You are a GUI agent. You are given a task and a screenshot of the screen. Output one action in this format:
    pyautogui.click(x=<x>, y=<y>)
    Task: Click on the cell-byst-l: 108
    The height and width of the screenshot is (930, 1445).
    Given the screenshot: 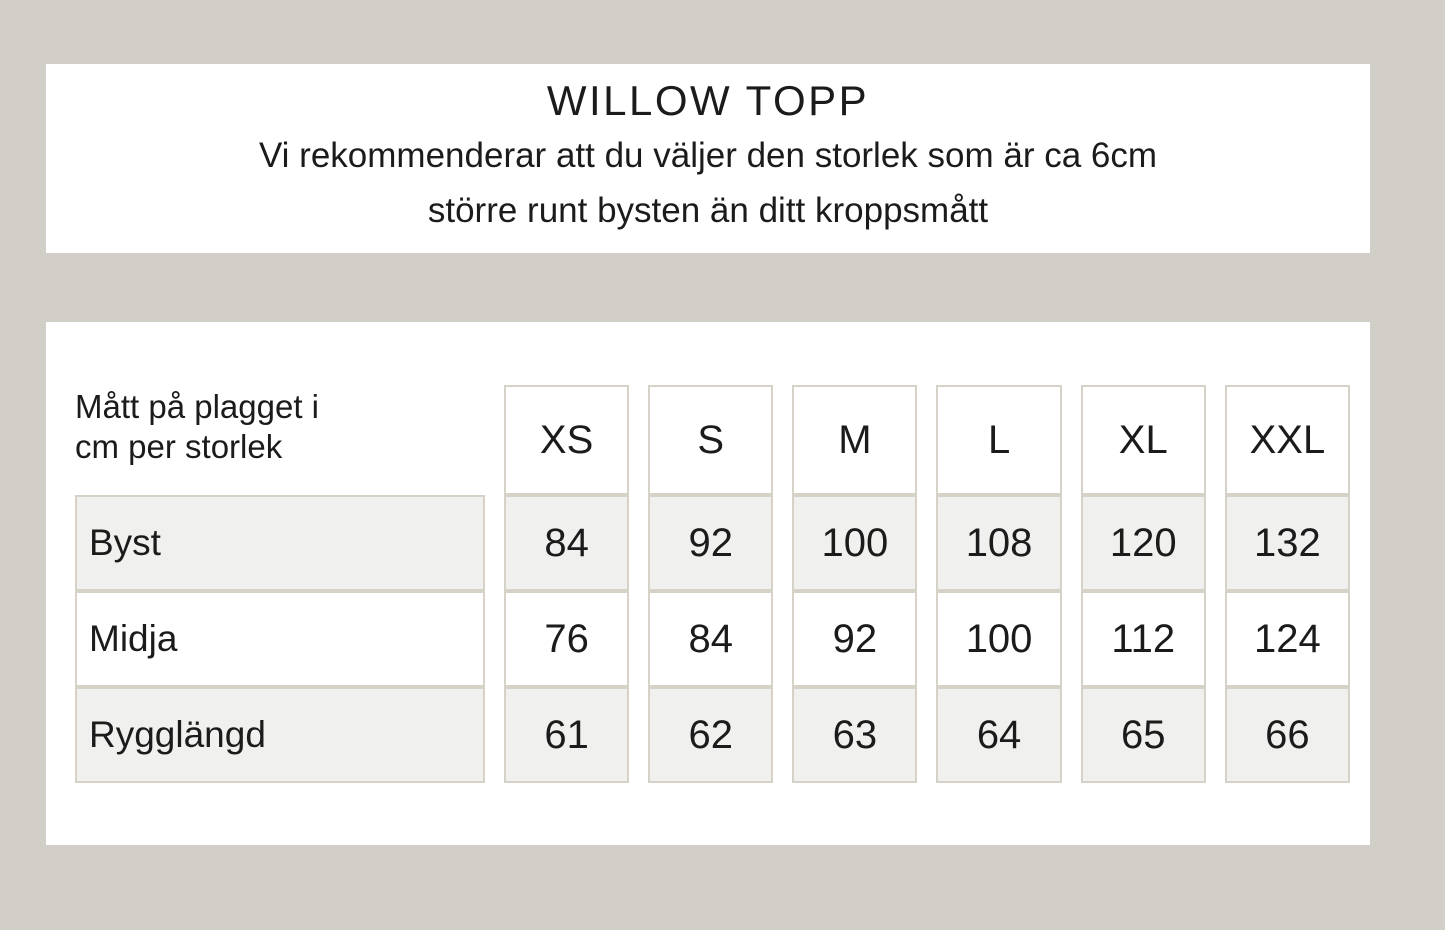 What is the action you would take?
    pyautogui.click(x=999, y=543)
    